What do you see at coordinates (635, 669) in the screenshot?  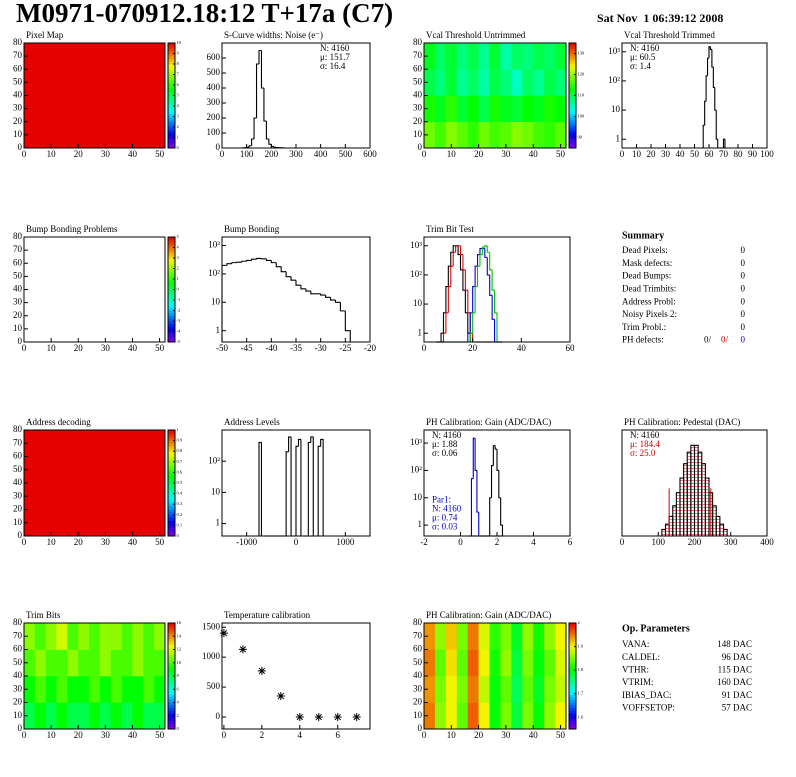 I see `parameter-label: VTHR:` at bounding box center [635, 669].